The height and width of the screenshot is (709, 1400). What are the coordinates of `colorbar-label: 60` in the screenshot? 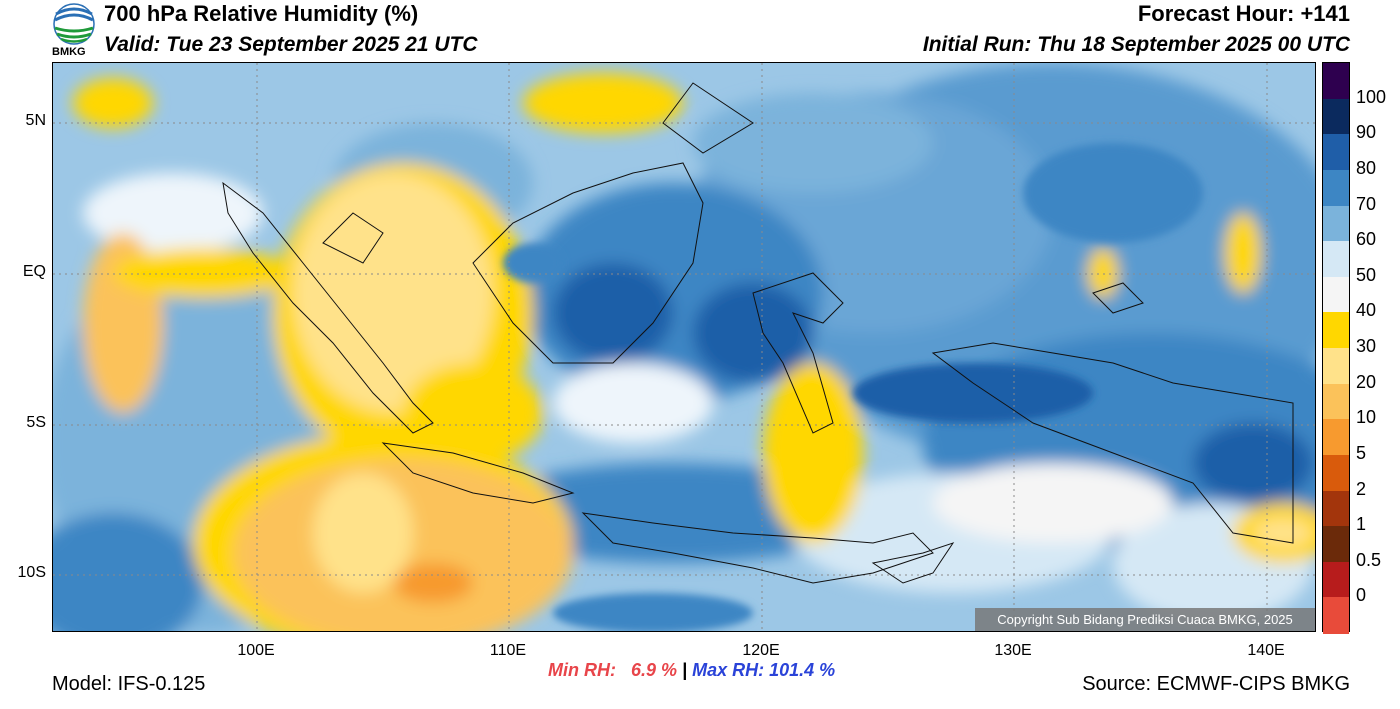 It's located at (1366, 239).